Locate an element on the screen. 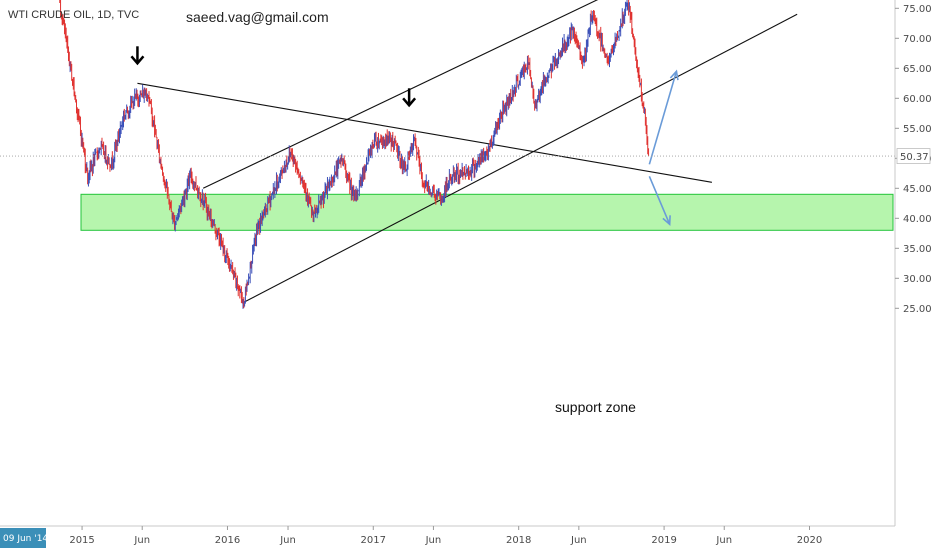 The image size is (932, 550). date-badge-bg is located at coordinates (23, 538).